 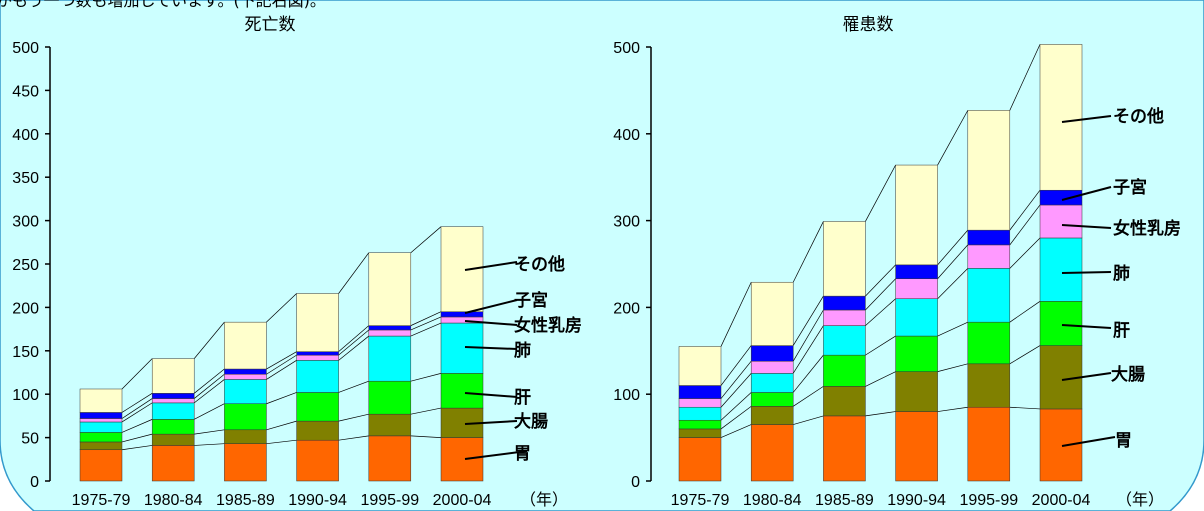 What do you see at coordinates (245, 500) in the screenshot?
I see `x-tick-label: 1985-89` at bounding box center [245, 500].